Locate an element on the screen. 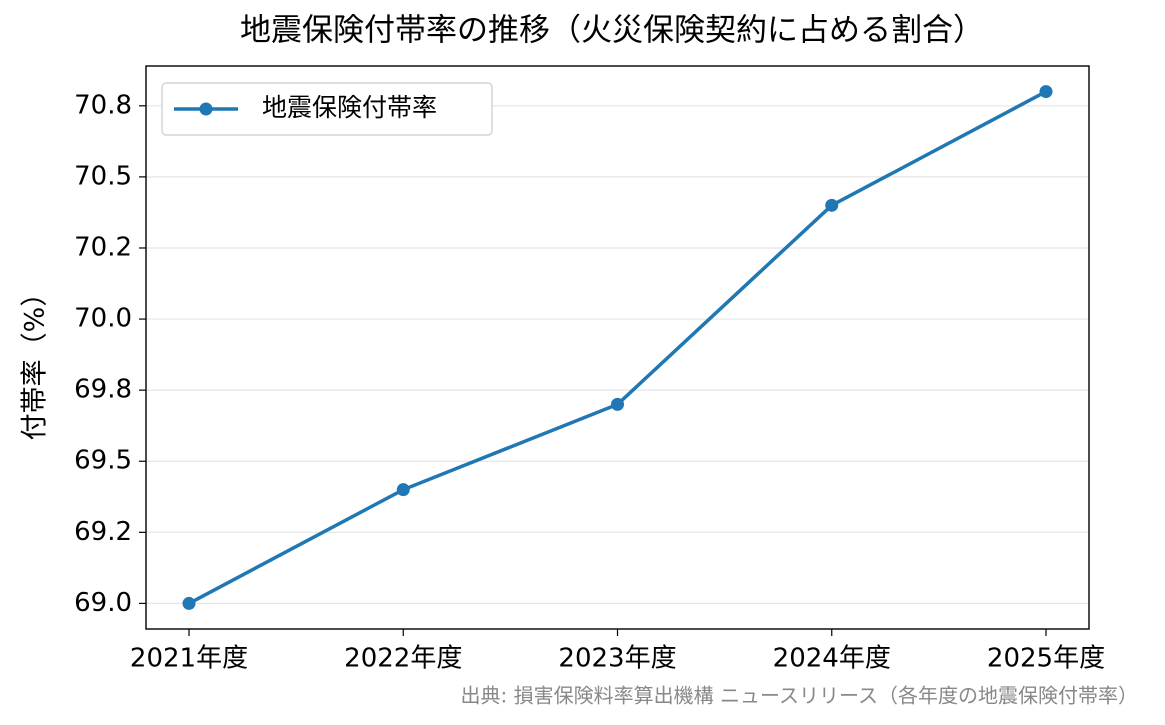 The height and width of the screenshot is (725, 1165). chart-title: 地震保険付帯率の推移（火災保険契約に占める割合） is located at coordinates (612, 31).